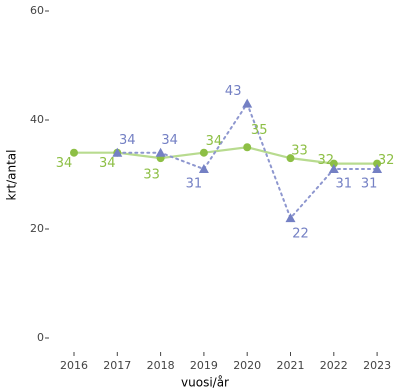 This screenshot has width=395, height=392. Describe the element at coordinates (247, 365) in the screenshot. I see `x-tick-label: 2020` at that location.